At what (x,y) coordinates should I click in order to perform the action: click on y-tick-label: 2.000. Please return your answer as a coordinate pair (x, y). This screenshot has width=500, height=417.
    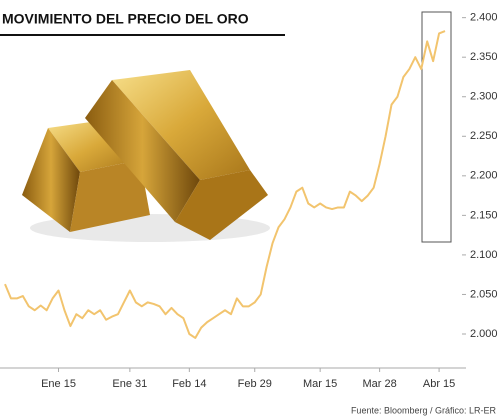
    Looking at the image, I should click on (484, 334).